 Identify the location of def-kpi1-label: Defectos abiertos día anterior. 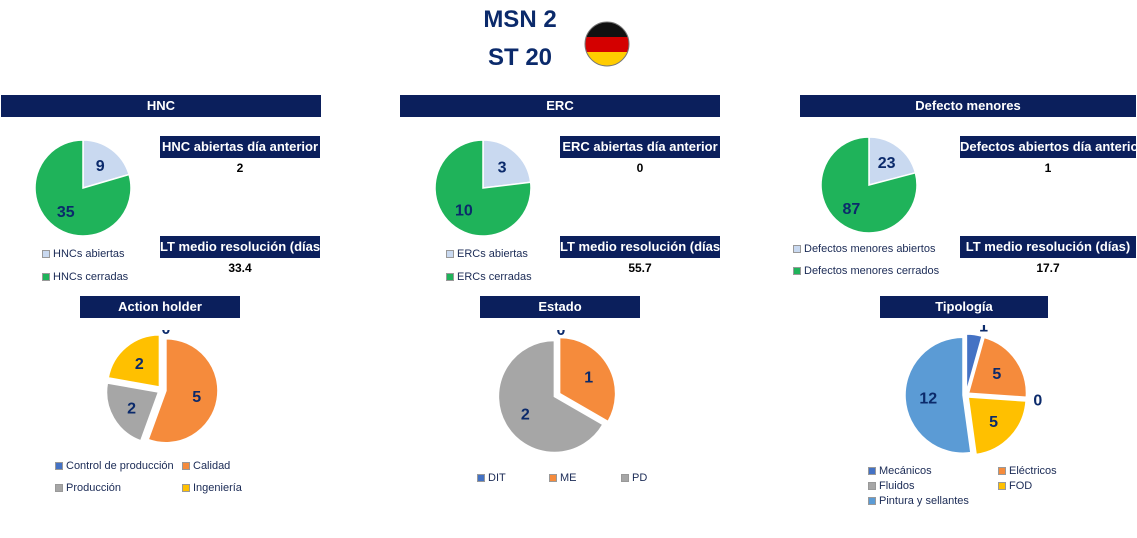
(1048, 147).